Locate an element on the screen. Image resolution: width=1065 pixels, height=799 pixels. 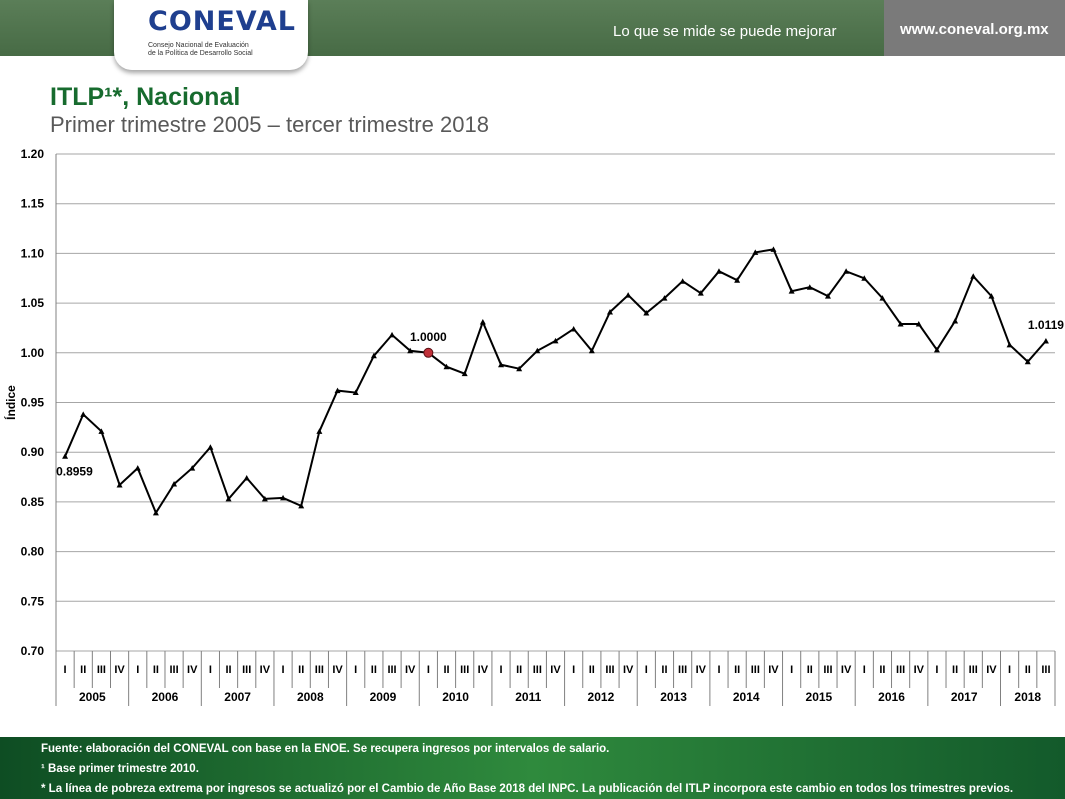
logo-text: CONEVAL is located at coordinates (222, 21).